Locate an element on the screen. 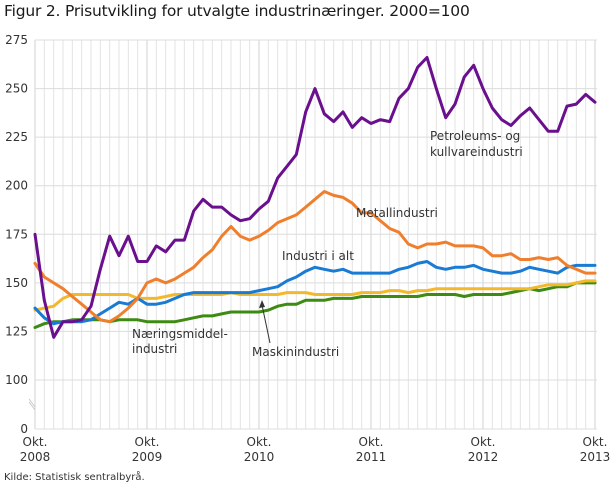 The image size is (610, 488). series-label: Maskinindustri is located at coordinates (295, 352).